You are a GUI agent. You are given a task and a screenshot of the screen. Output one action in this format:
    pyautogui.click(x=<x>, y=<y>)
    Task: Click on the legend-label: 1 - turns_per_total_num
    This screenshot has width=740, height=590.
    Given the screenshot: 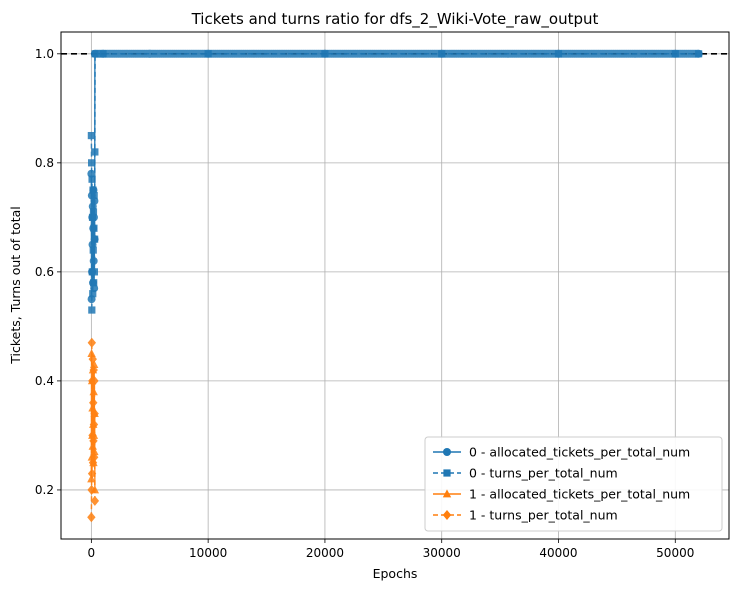 What is the action you would take?
    pyautogui.click(x=543, y=515)
    